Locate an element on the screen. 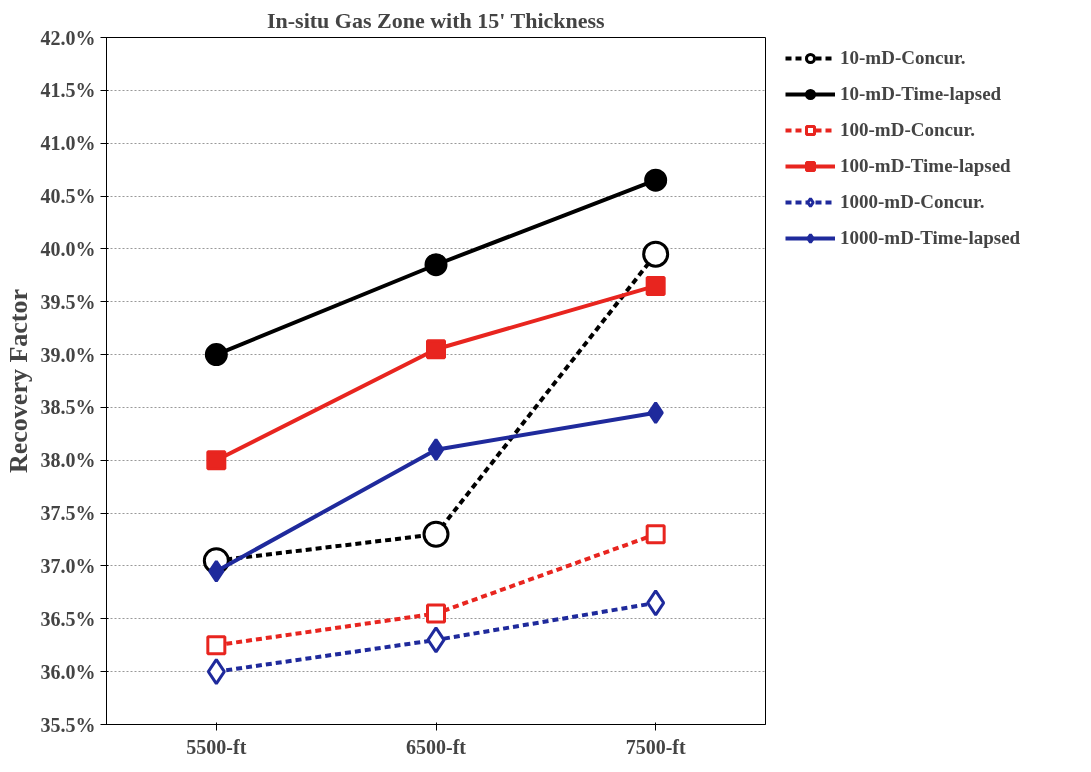 Image resolution: width=1091 pixels, height=772 pixels. y-tick-label: 40.0% is located at coordinates (68, 248).